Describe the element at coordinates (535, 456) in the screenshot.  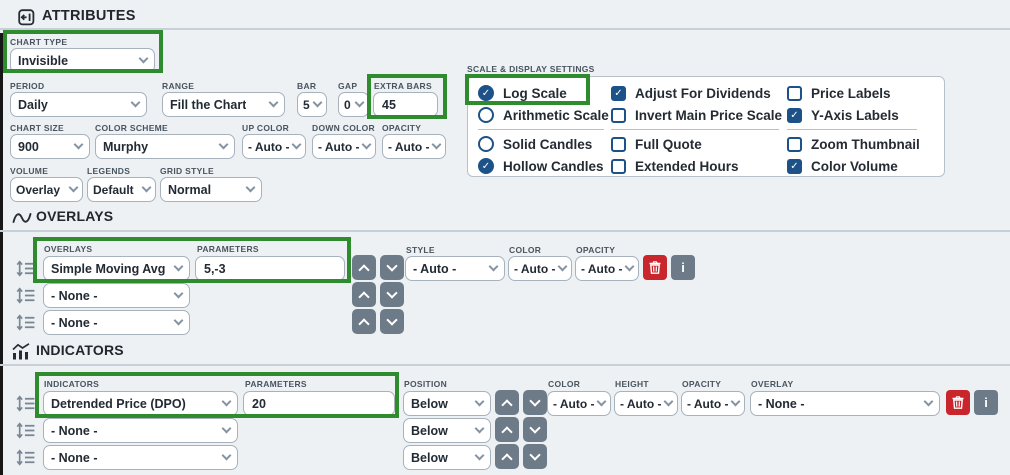
I see `indicator-3-move-down-button` at that location.